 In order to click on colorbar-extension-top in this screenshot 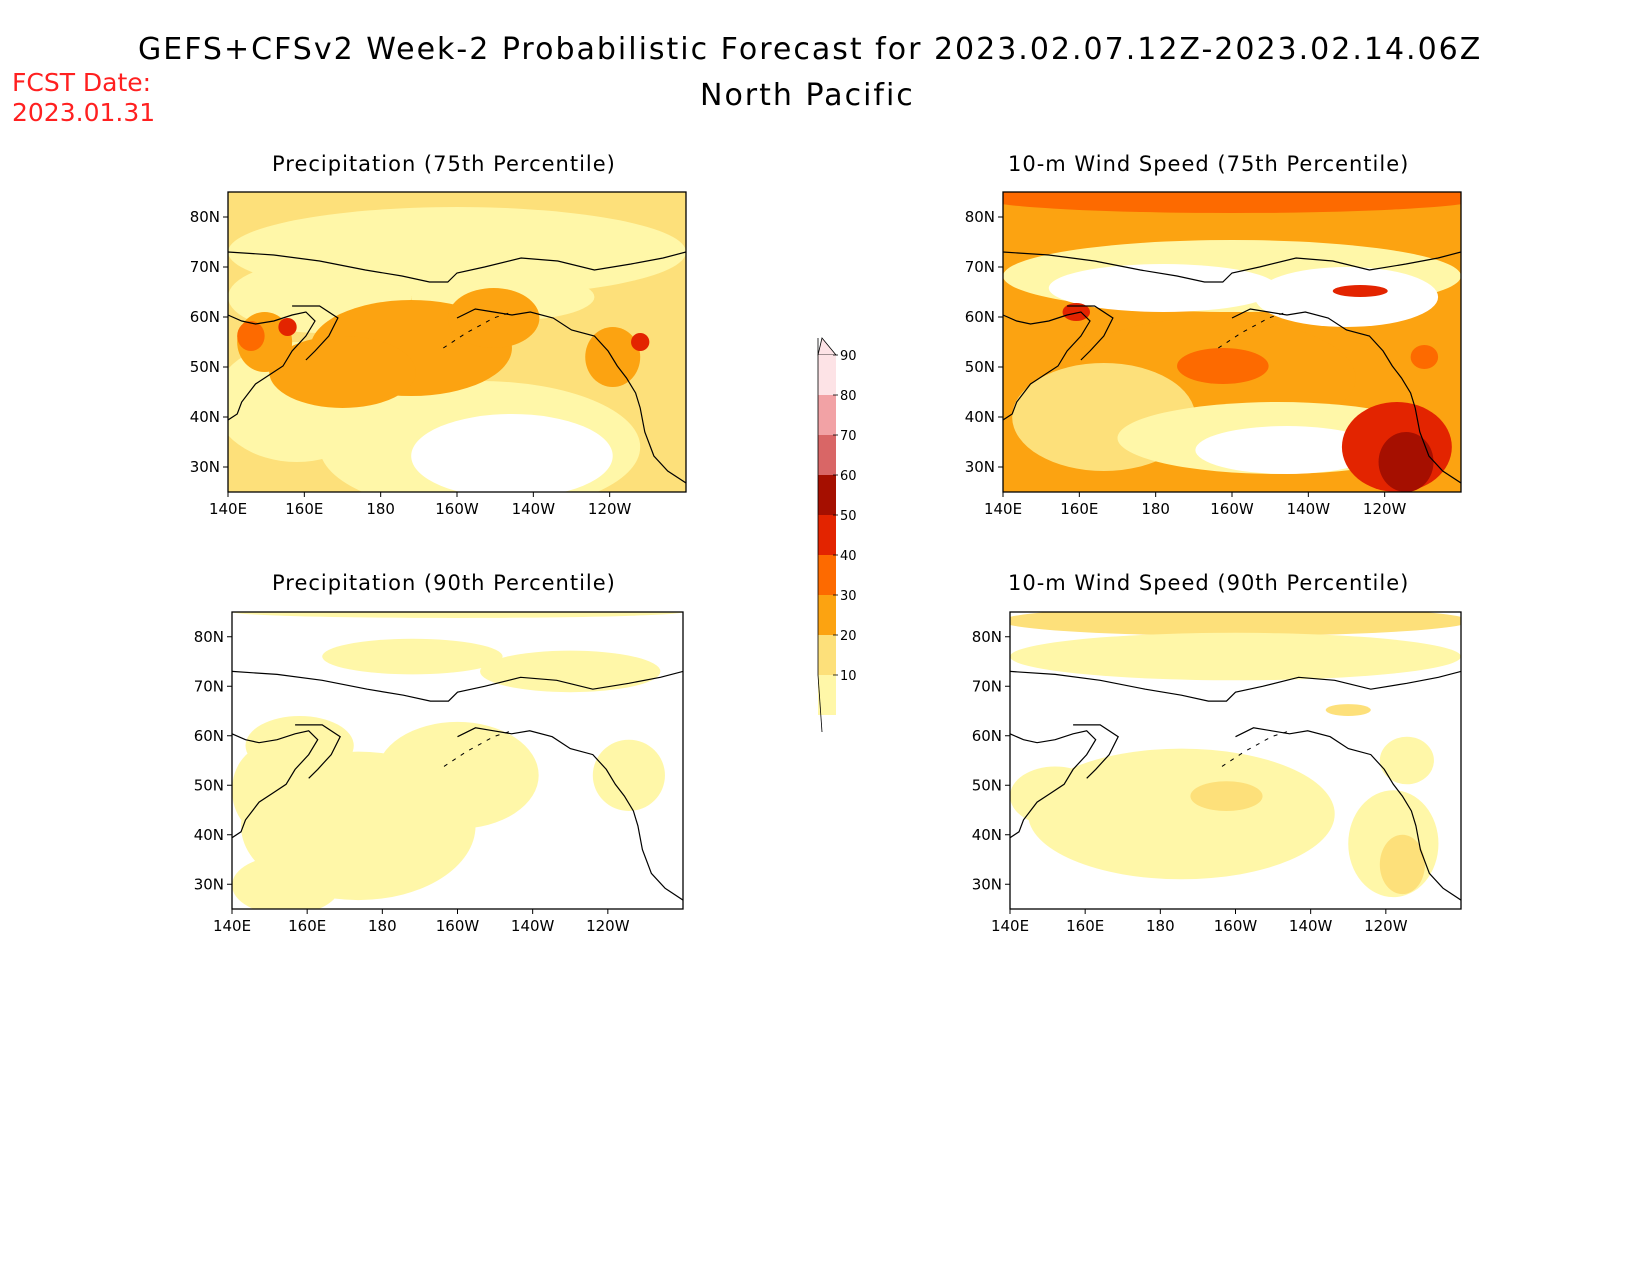, I will do `click(827, 346)`.